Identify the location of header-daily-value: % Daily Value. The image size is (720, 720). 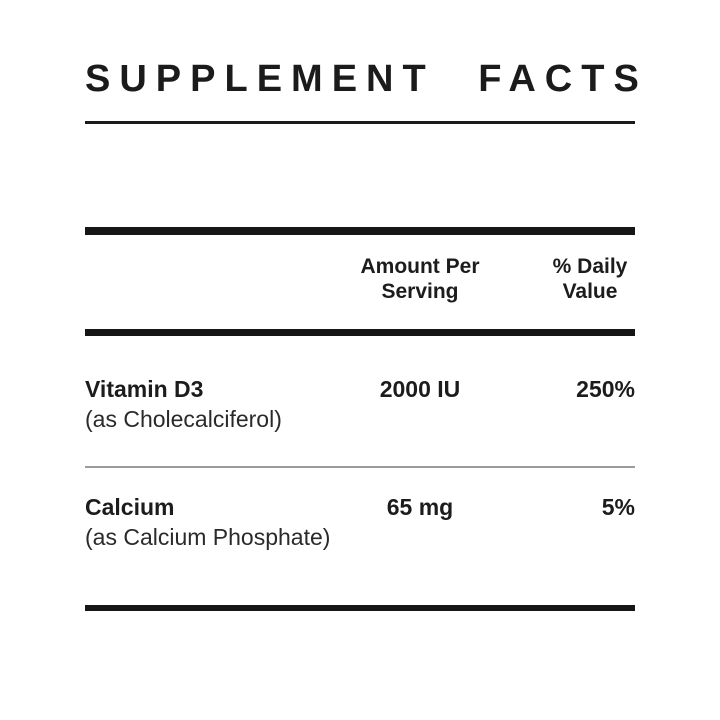
(590, 279).